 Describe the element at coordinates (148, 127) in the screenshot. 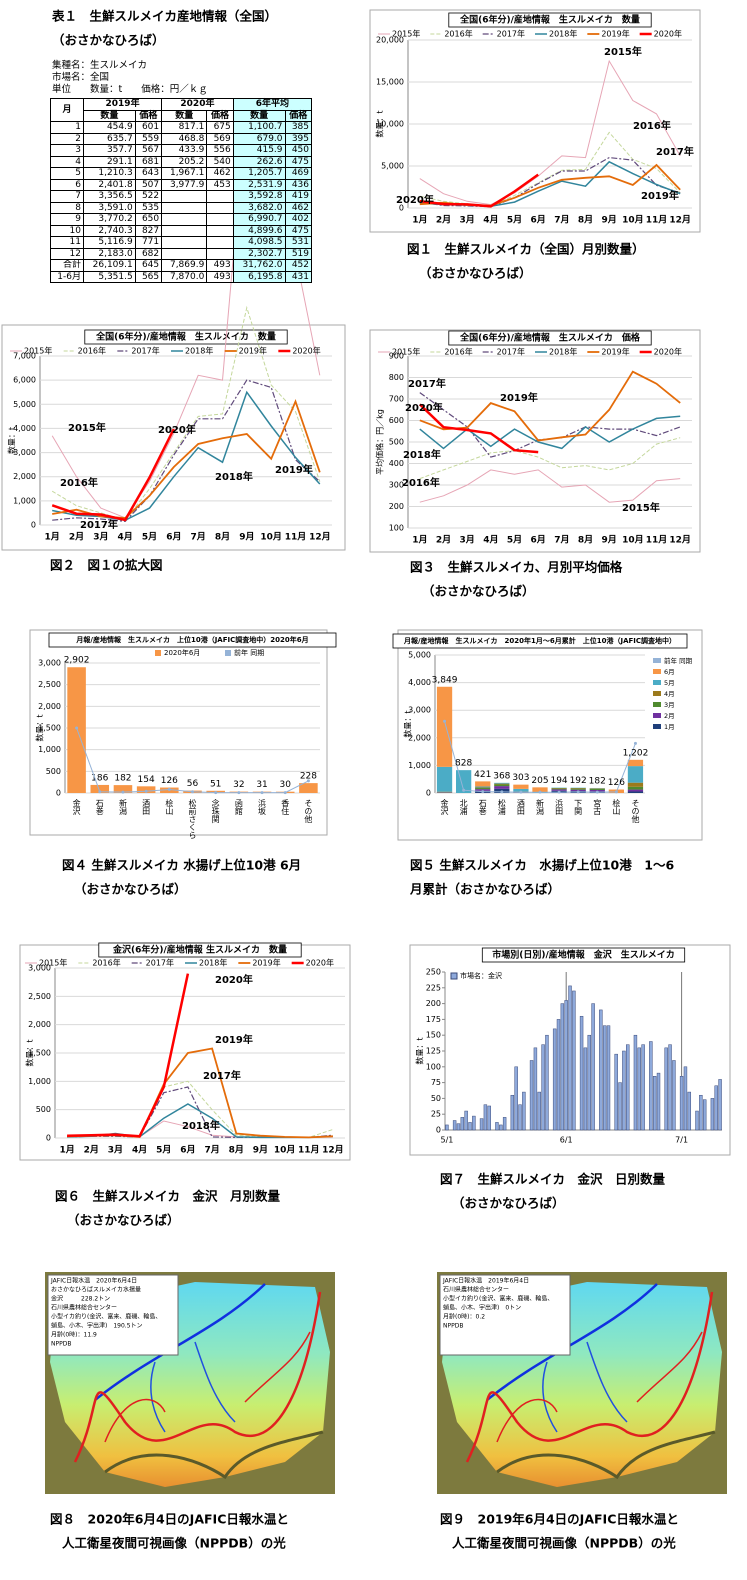

I see `table-cell: 601` at that location.